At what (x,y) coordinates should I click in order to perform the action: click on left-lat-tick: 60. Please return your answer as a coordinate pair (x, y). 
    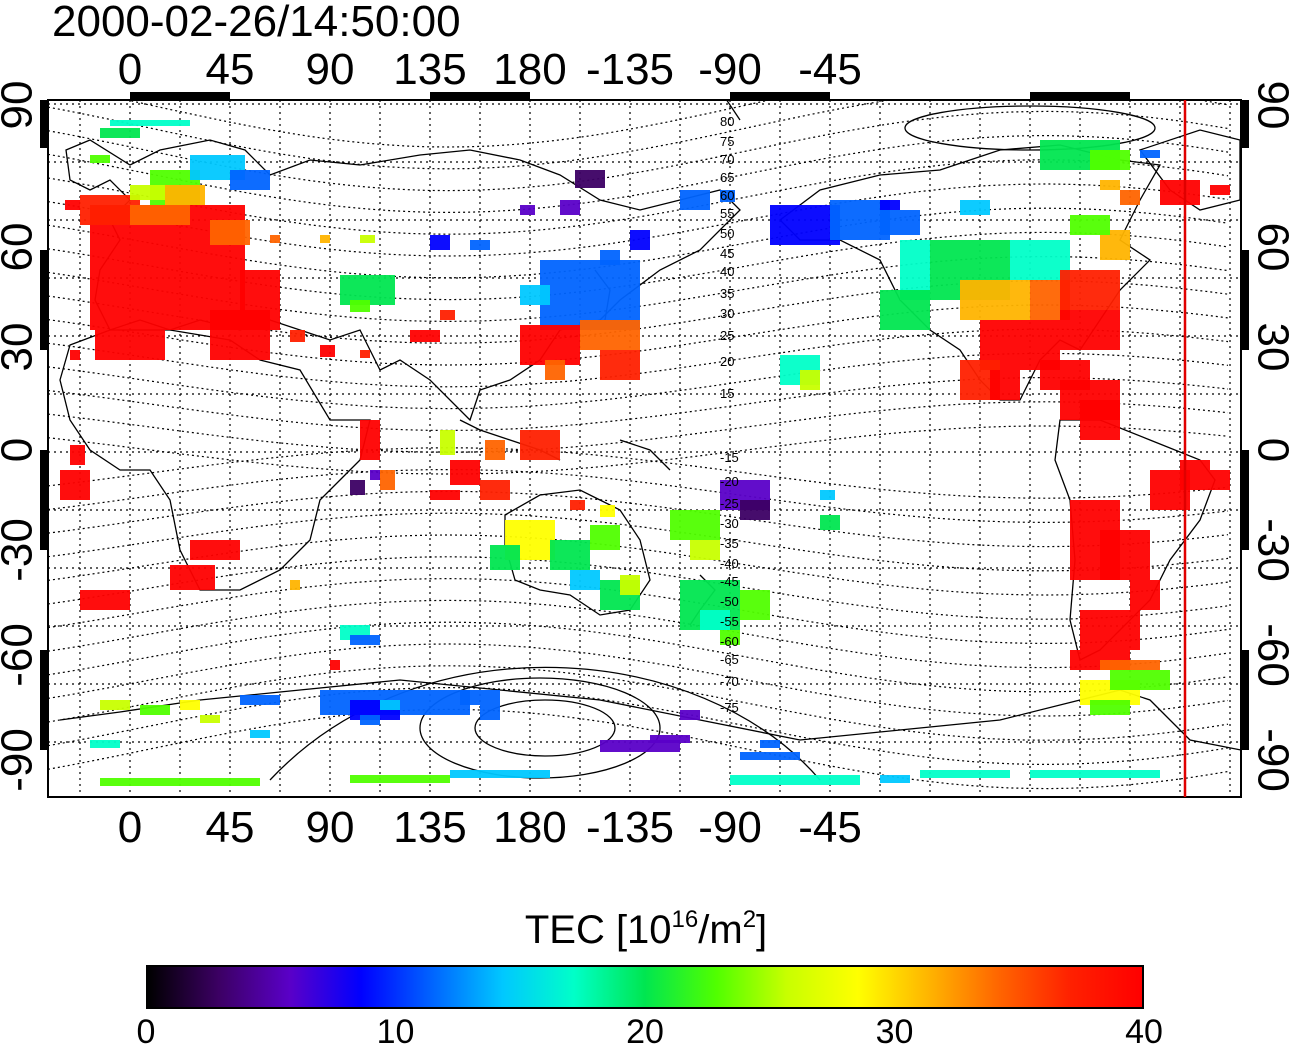
    Looking at the image, I should click on (21, 247).